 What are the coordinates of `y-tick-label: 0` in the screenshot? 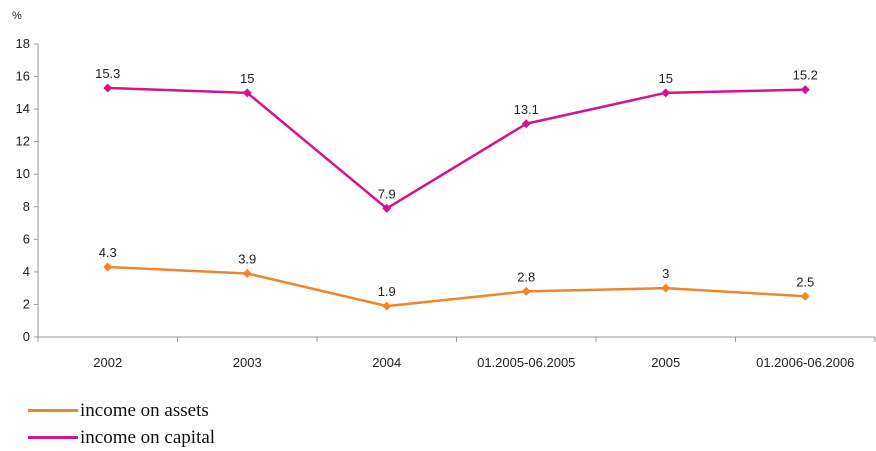 It's located at (26, 336).